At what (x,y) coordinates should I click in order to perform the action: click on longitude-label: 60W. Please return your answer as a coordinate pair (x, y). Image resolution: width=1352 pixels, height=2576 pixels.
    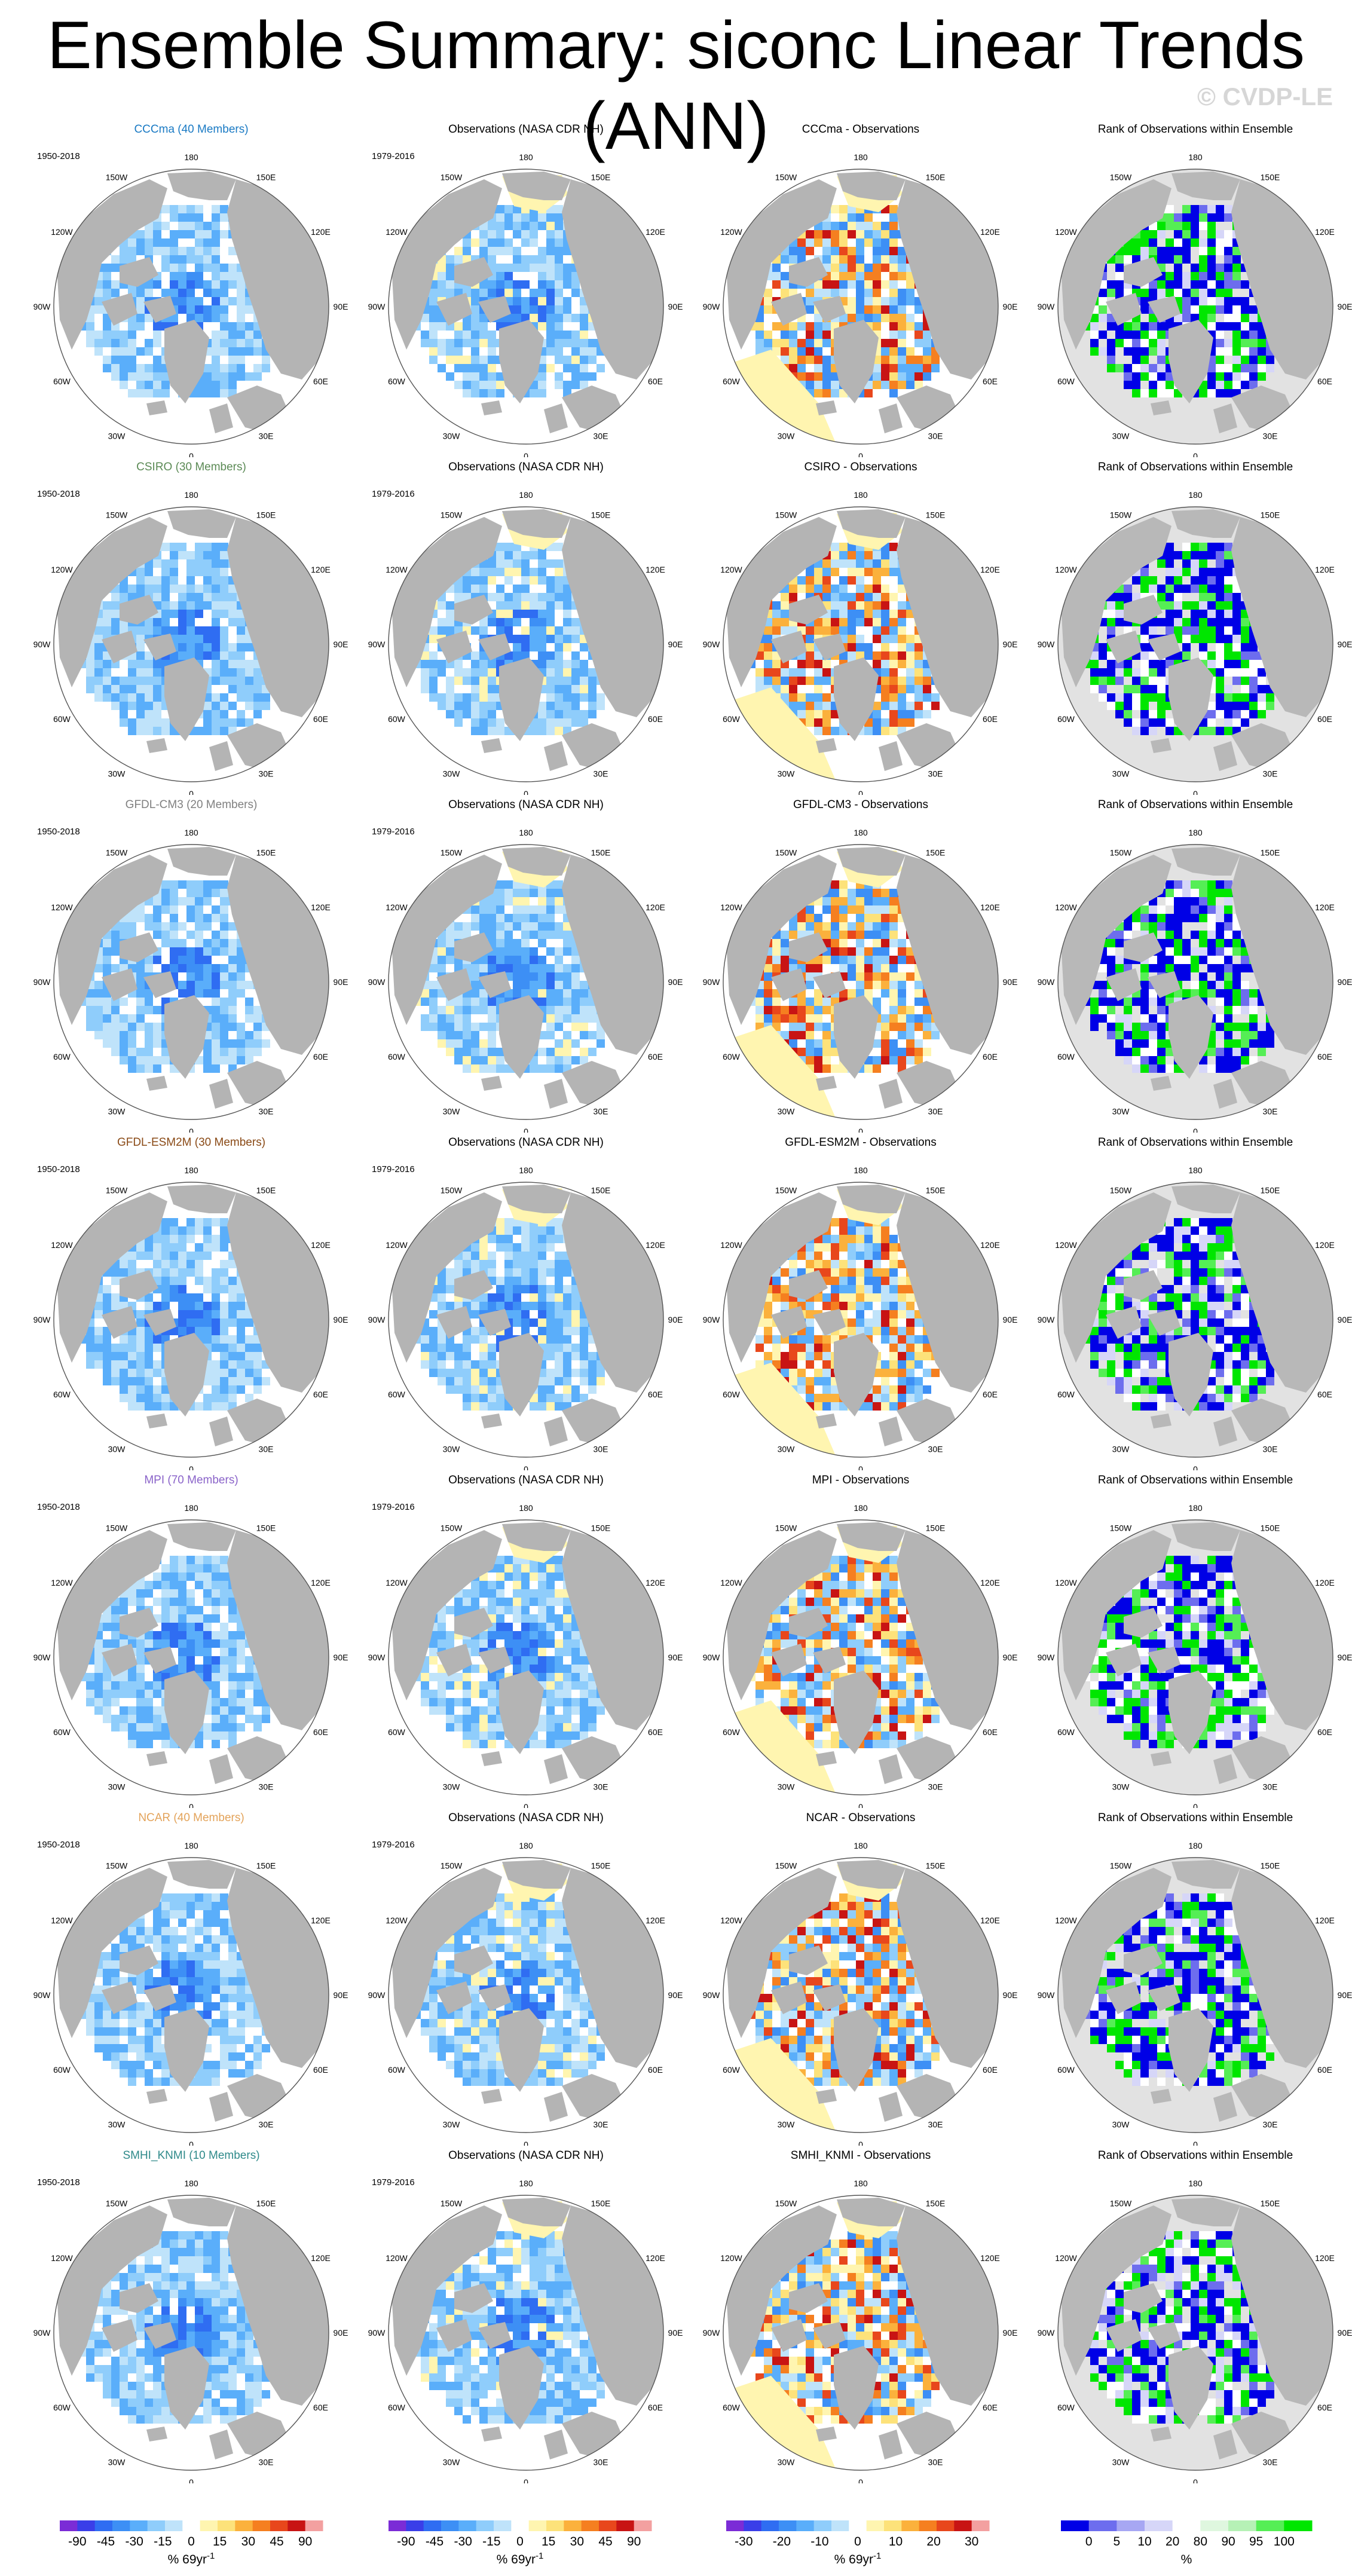
    Looking at the image, I should click on (397, 381).